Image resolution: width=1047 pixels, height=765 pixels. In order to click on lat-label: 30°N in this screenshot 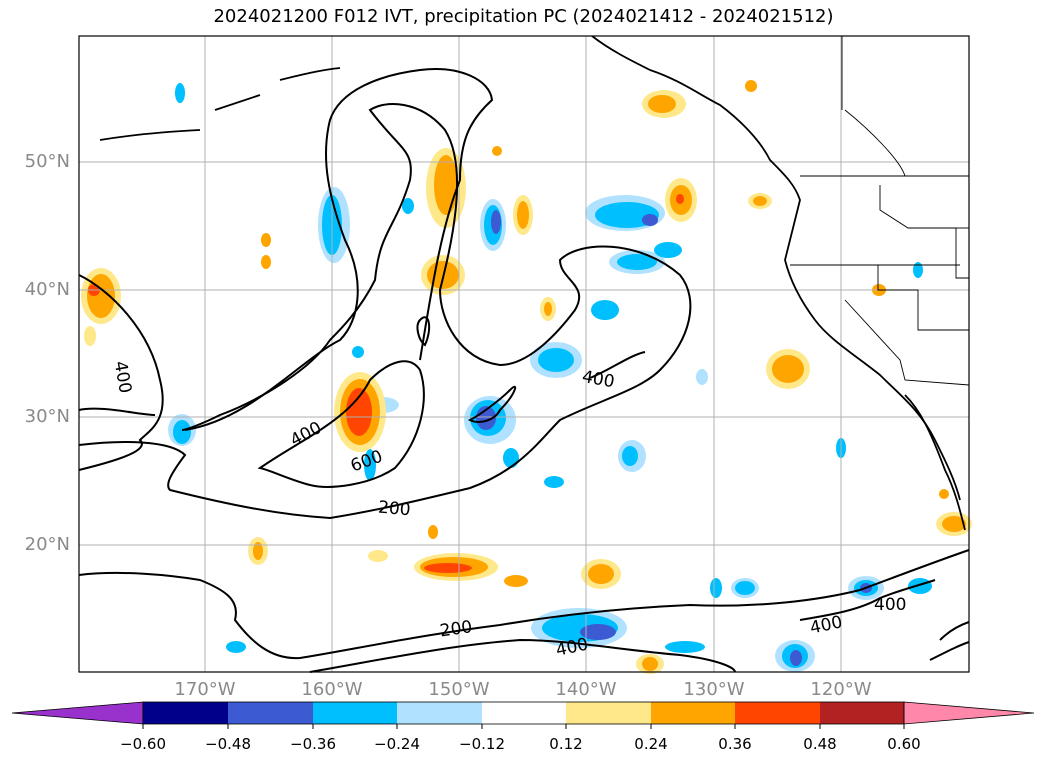, I will do `click(47, 416)`.